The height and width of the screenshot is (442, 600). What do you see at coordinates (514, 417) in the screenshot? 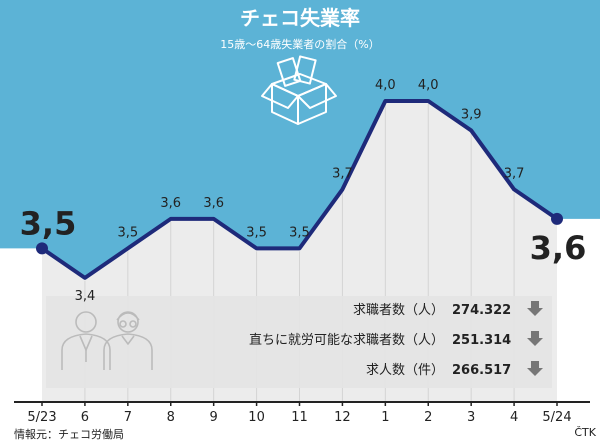
I see `x-tick-label: 4` at bounding box center [514, 417].